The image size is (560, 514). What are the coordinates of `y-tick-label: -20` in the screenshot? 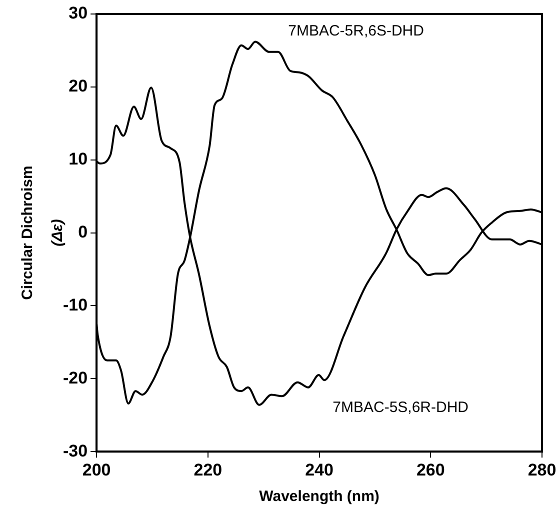 It's located at (75, 378).